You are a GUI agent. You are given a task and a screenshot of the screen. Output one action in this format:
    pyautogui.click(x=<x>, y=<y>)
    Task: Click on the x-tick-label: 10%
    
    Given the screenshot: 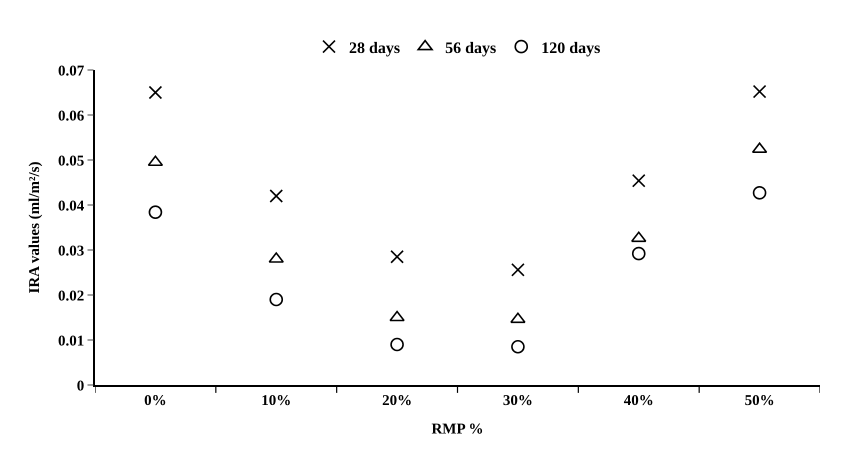 What is the action you would take?
    pyautogui.click(x=276, y=400)
    